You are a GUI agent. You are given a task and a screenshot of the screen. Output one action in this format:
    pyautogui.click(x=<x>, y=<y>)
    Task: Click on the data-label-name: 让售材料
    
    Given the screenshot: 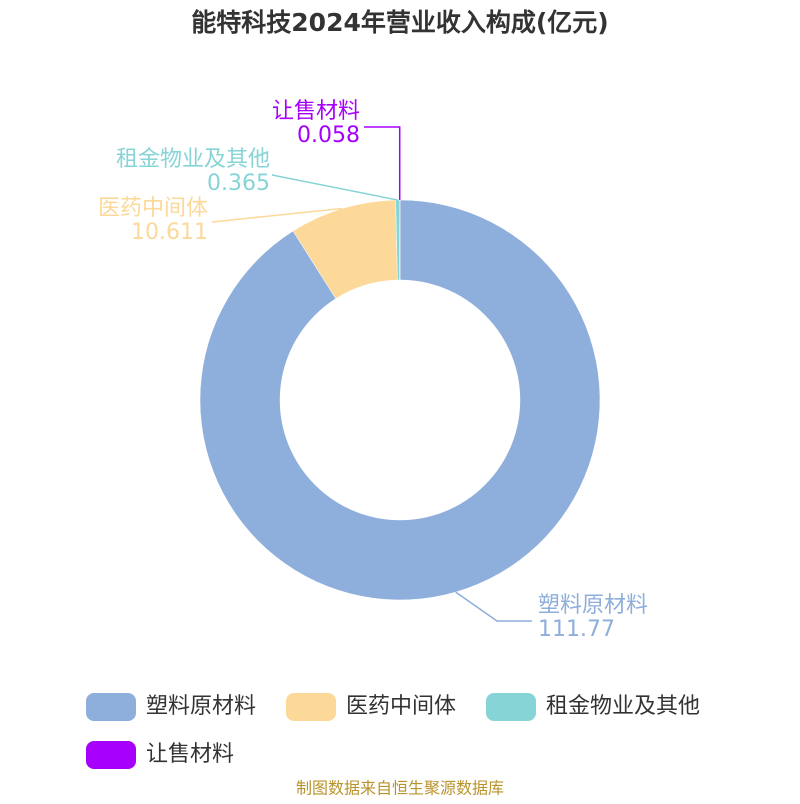 What is the action you would take?
    pyautogui.click(x=316, y=111)
    